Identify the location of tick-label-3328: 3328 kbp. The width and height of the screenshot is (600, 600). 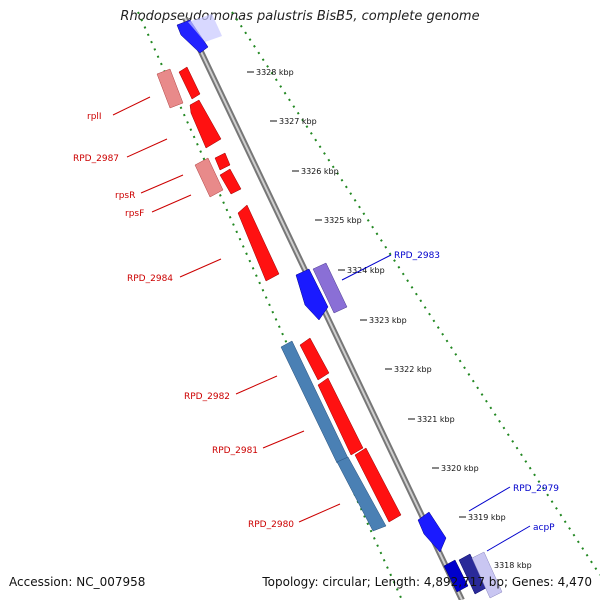
(275, 72).